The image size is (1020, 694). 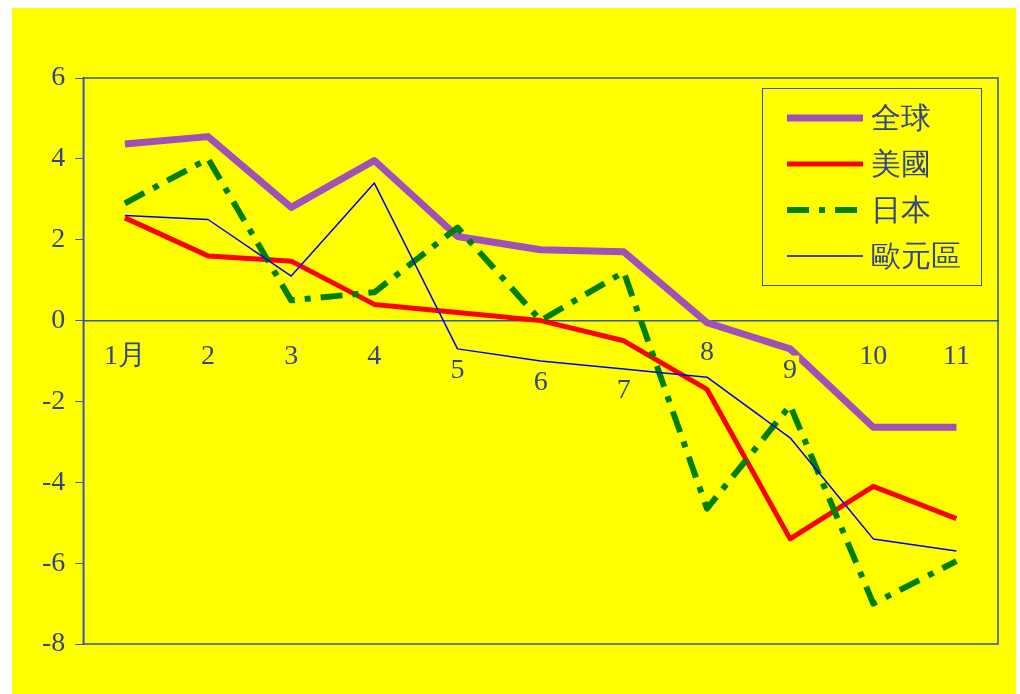 I want to click on legend-label: 歐元區, so click(x=916, y=255).